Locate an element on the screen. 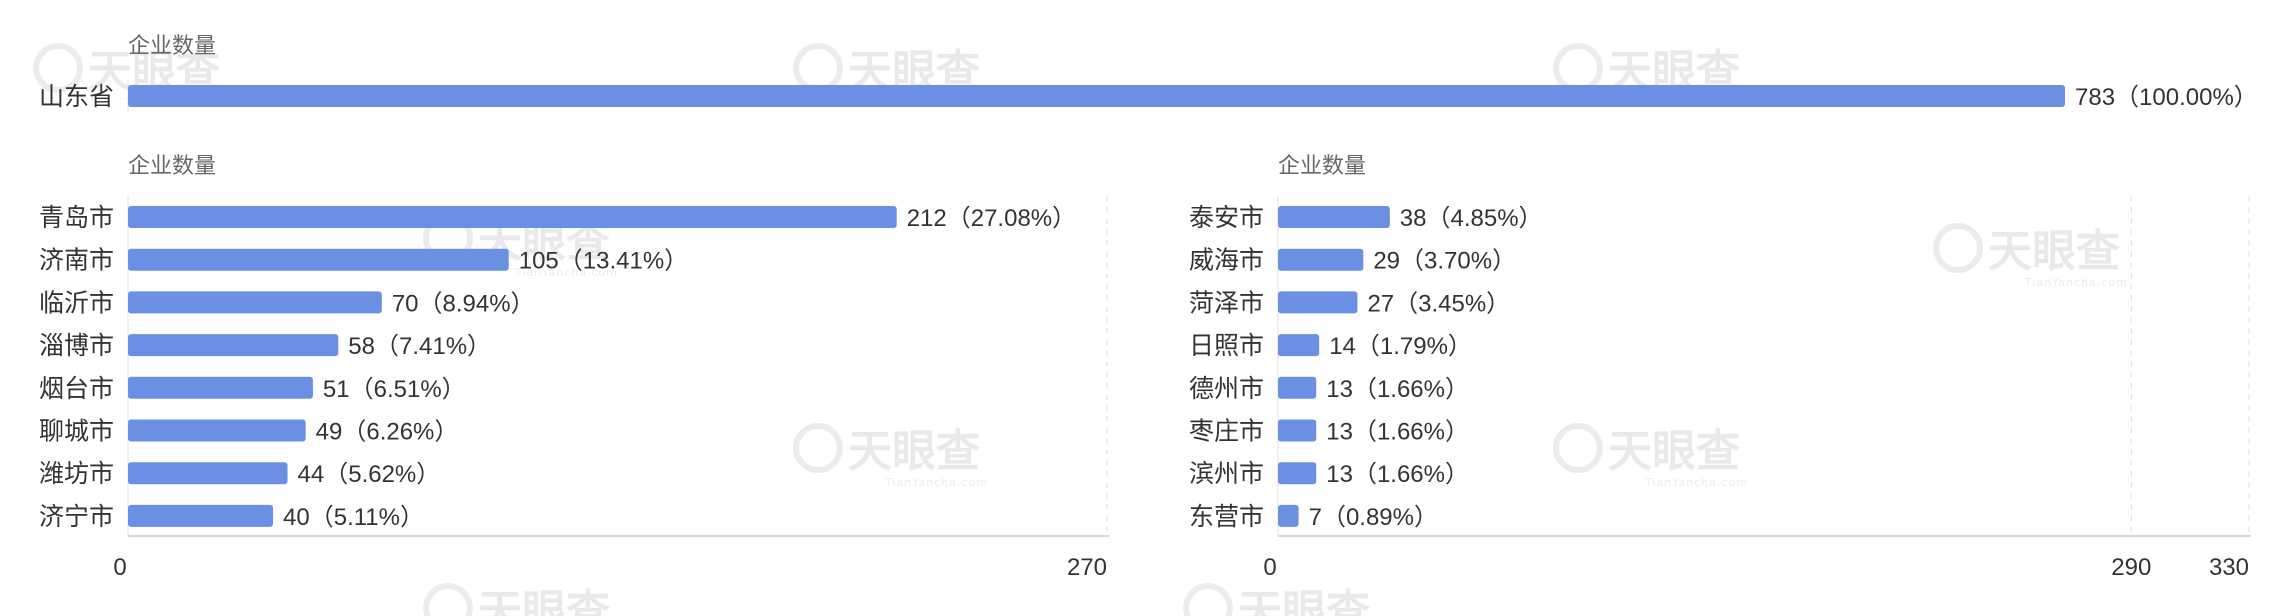 The width and height of the screenshot is (2280, 616). category-label: 菏泽市 is located at coordinates (1226, 303).